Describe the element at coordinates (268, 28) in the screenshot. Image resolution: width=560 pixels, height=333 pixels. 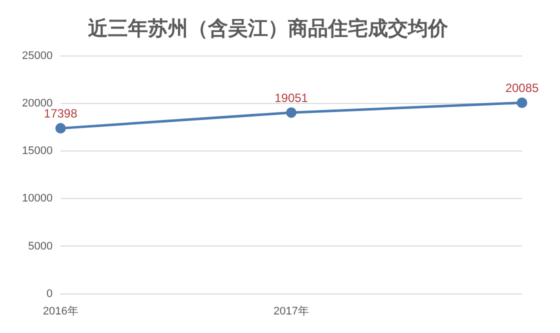
I see `chart-title: 近三年苏州（含吴江）商品住宅成交均价` at that location.